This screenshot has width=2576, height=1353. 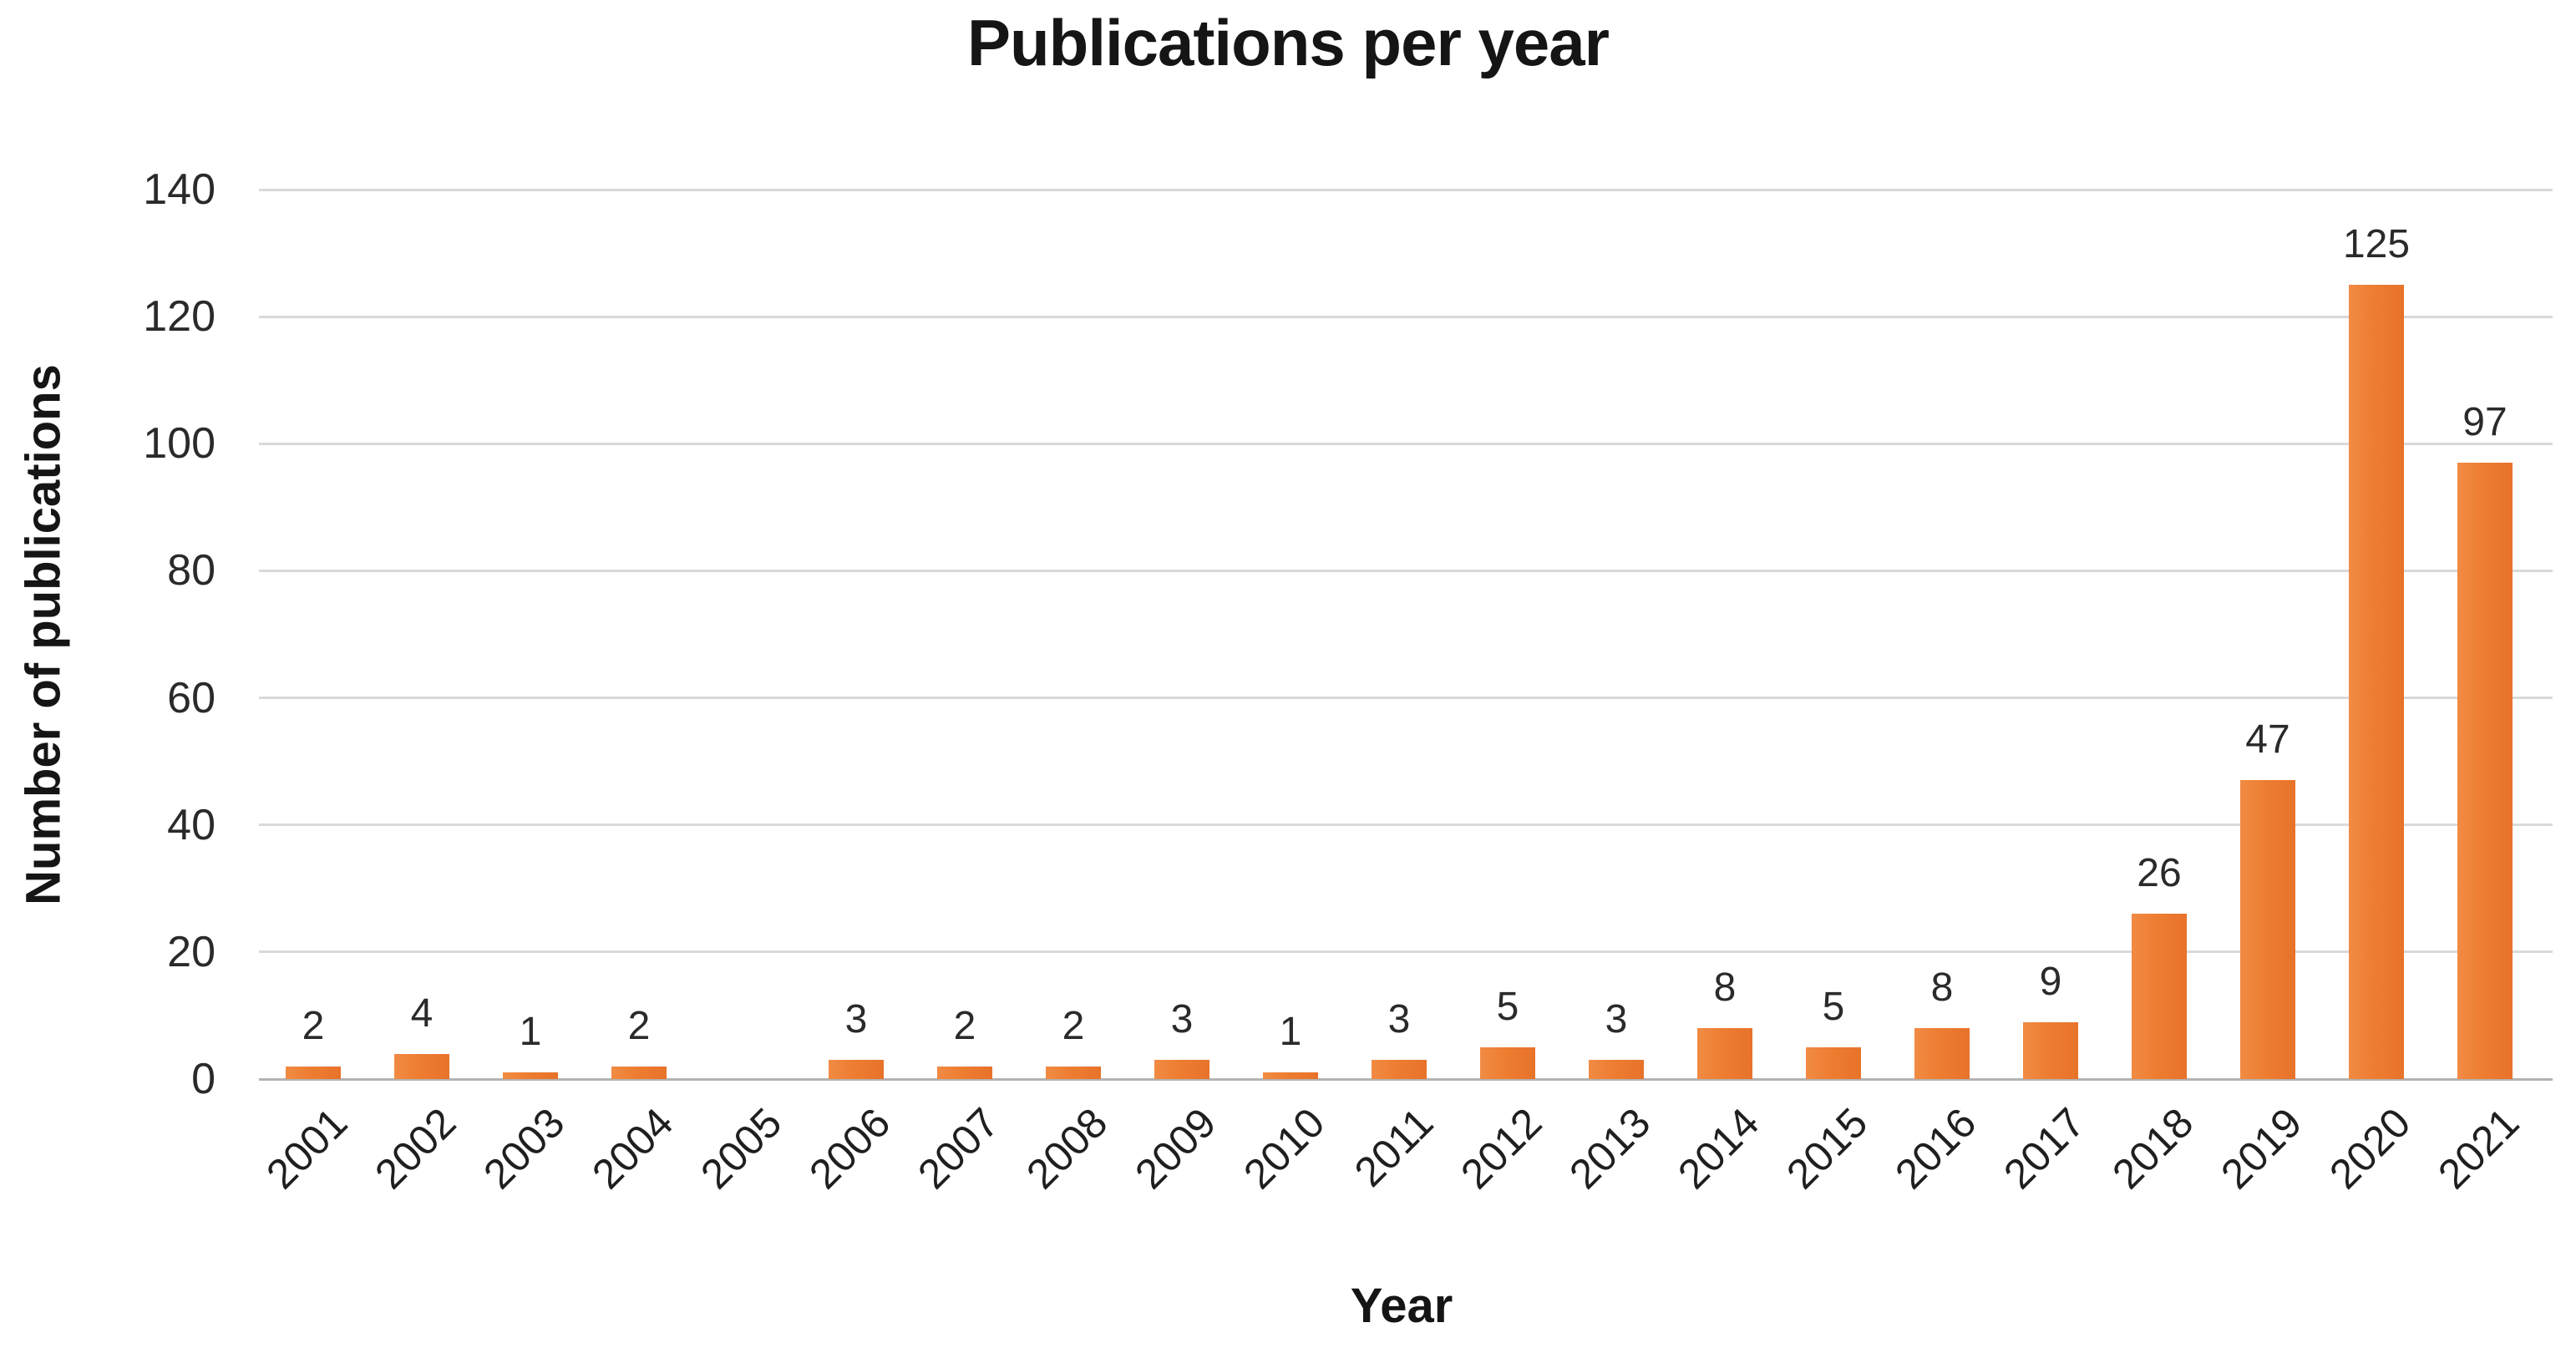 What do you see at coordinates (741, 1148) in the screenshot?
I see `x-tick-label: 2005` at bounding box center [741, 1148].